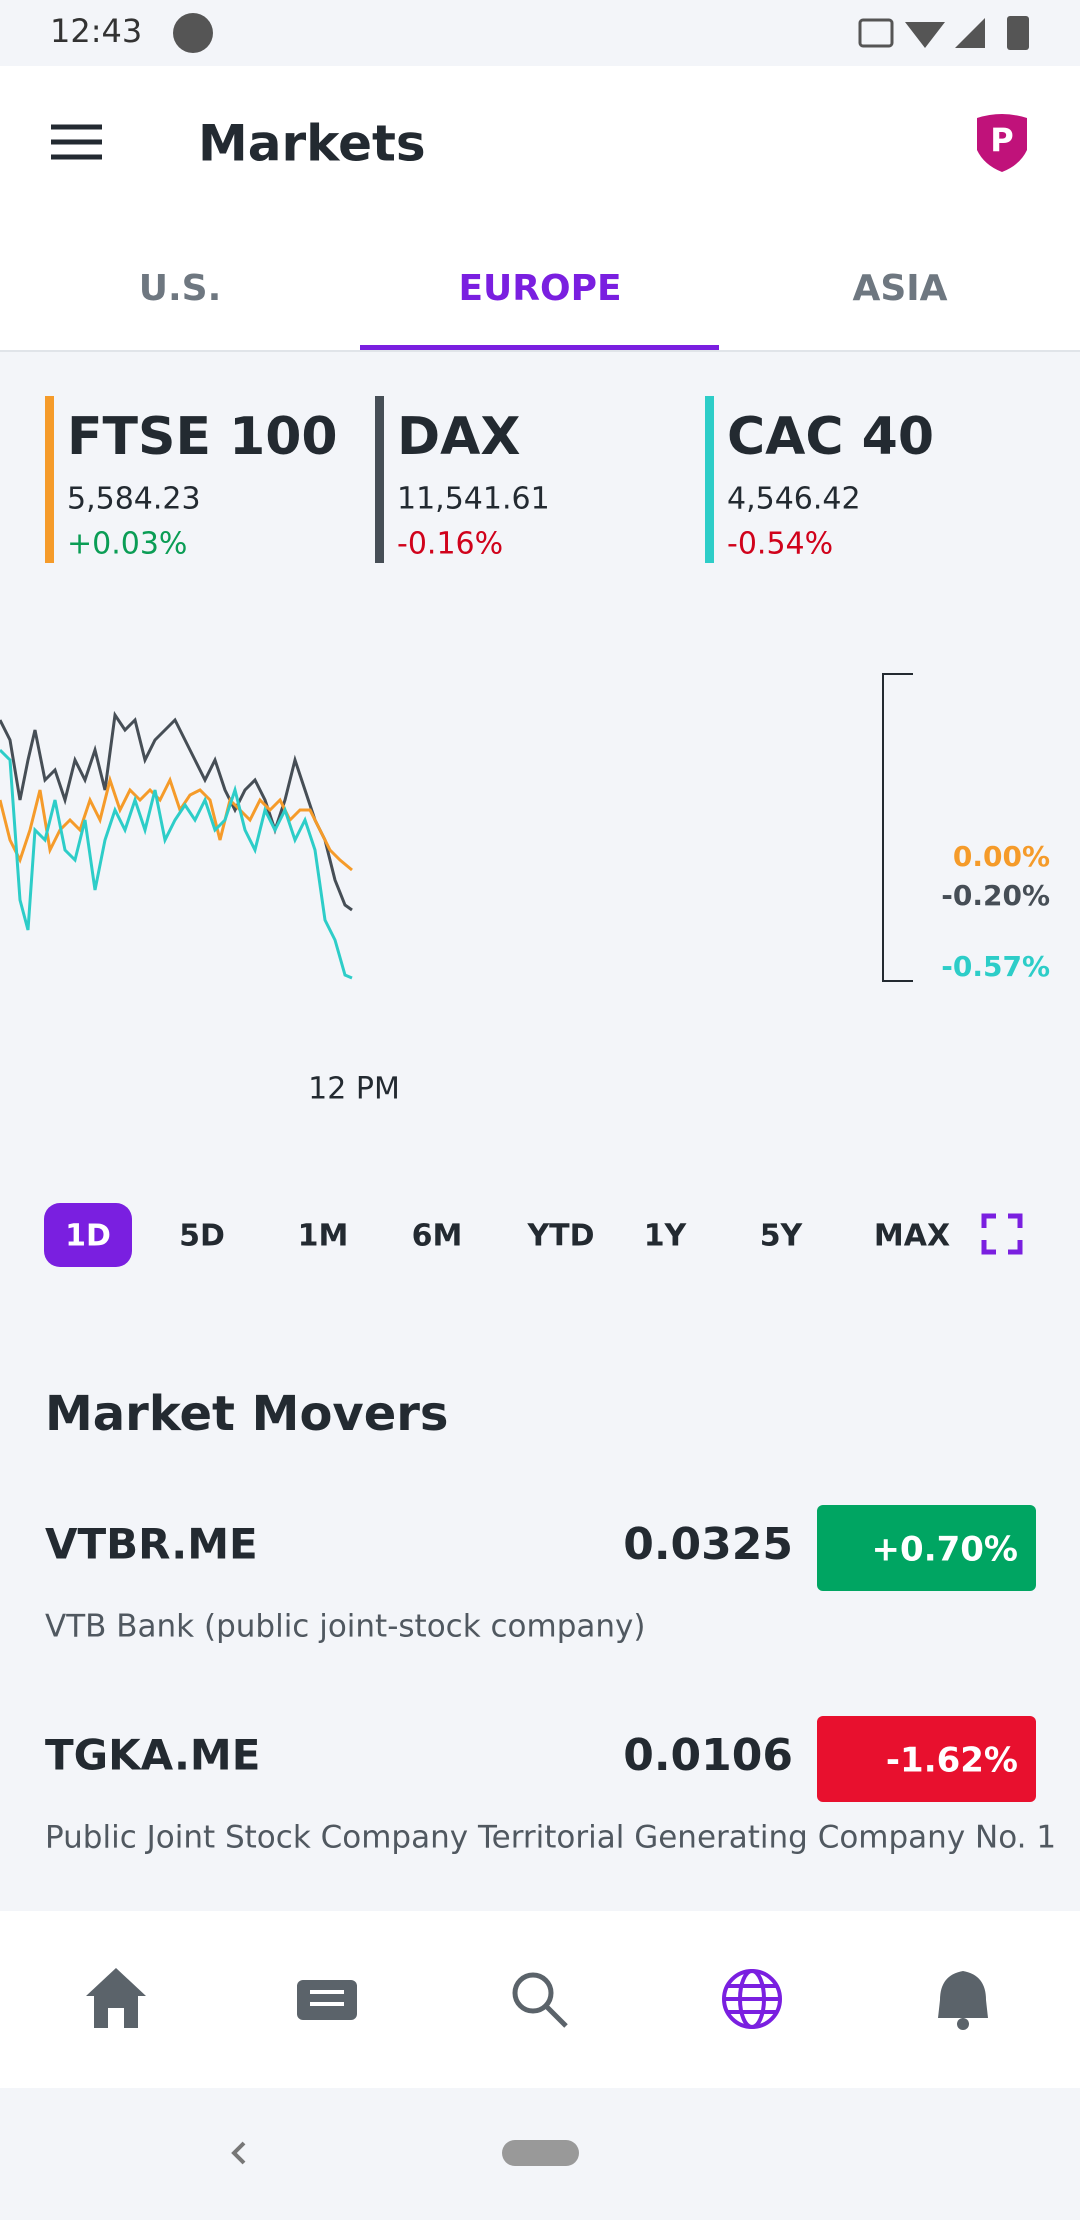 The height and width of the screenshot is (2220, 1080). I want to click on chart-bracket, so click(897, 827).